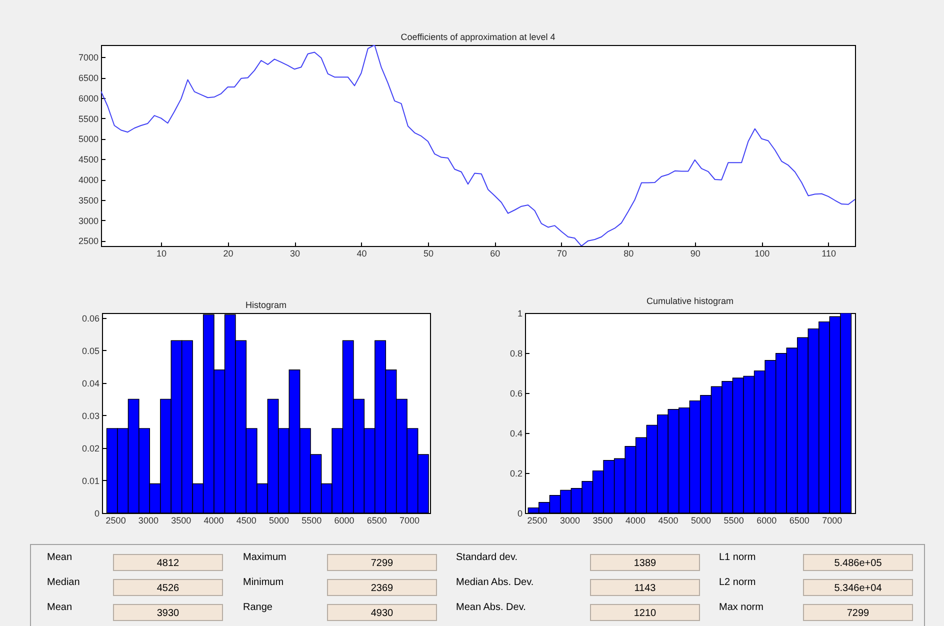  I want to click on y-tick-label: 0.01, so click(91, 481).